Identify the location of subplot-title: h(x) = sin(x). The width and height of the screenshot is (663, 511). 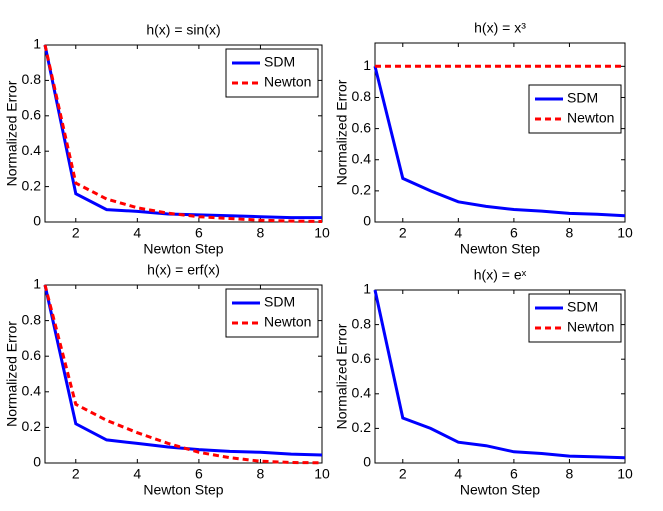
(183, 30).